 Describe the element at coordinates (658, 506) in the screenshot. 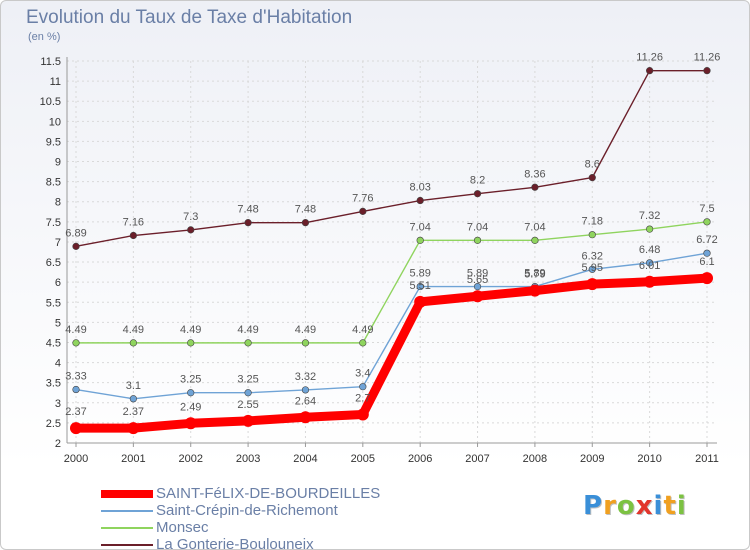

I see `logo-letter: i` at that location.